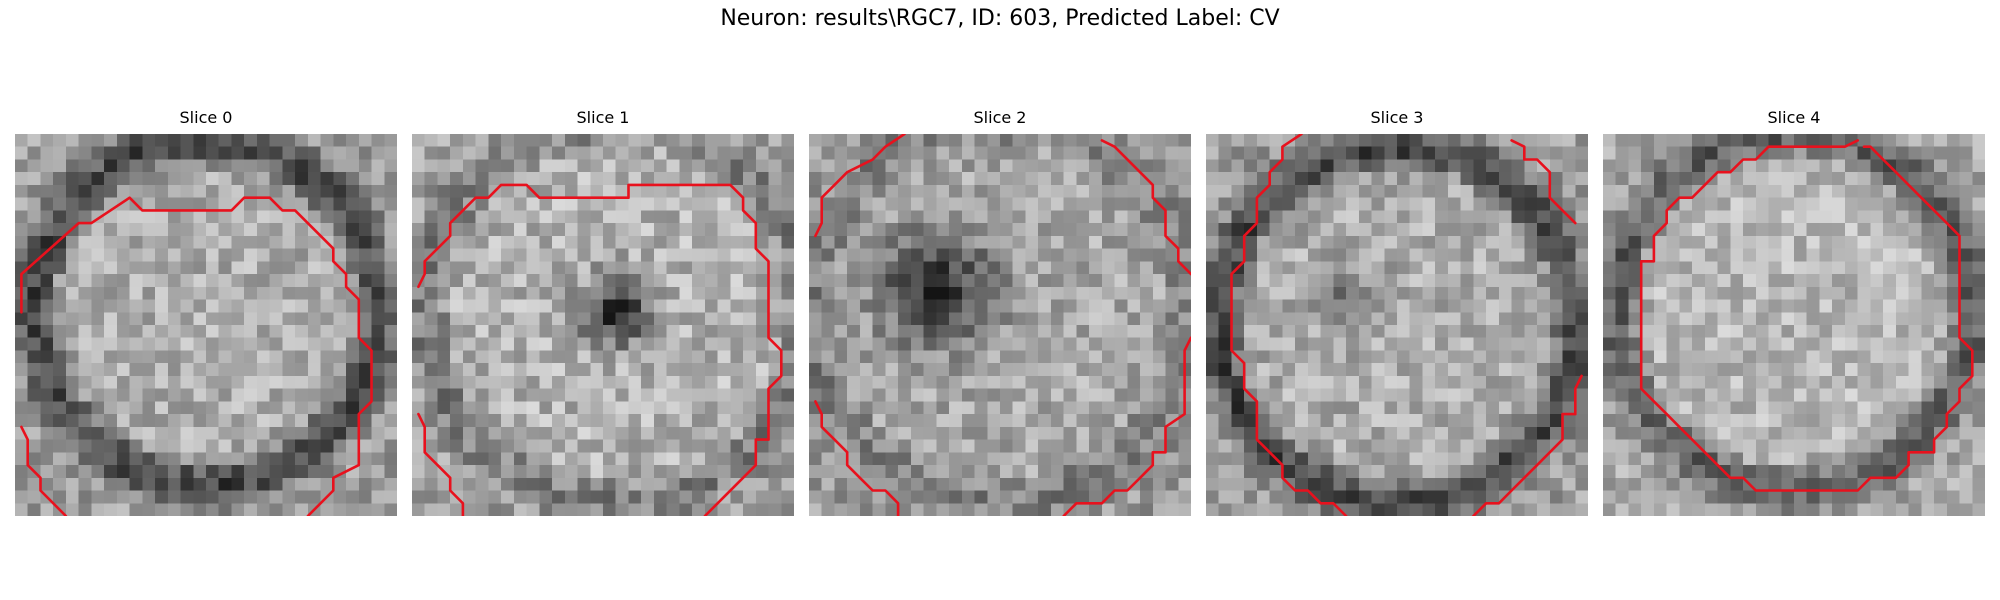 The image size is (2000, 600). I want to click on slice-title-2: Slice 2, so click(1000, 117).